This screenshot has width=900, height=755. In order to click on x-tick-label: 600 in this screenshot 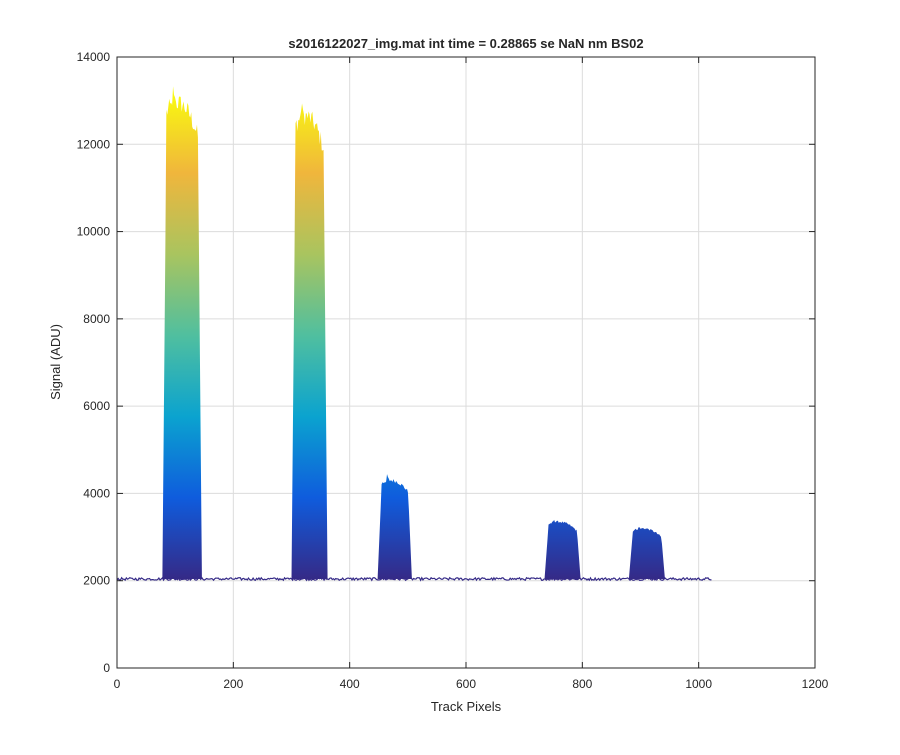, I will do `click(466, 684)`.